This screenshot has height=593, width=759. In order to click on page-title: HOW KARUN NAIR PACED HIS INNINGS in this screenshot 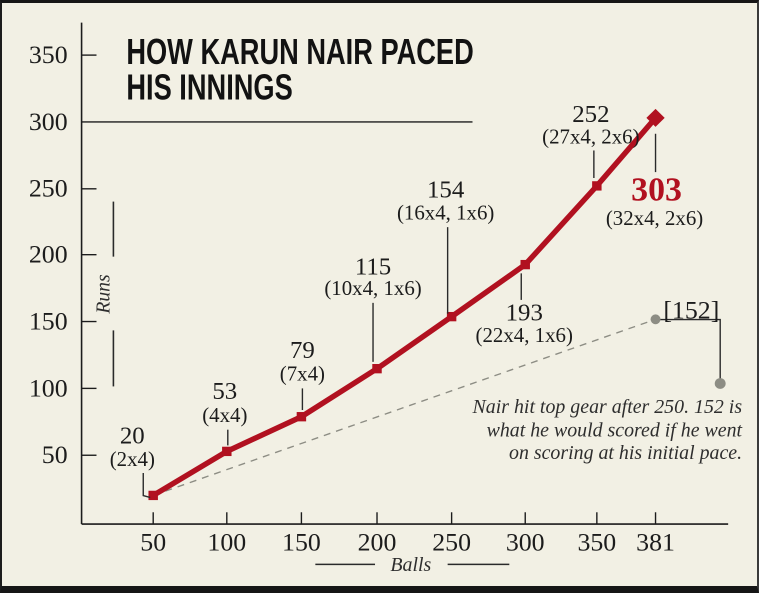, I will do `click(299, 69)`.